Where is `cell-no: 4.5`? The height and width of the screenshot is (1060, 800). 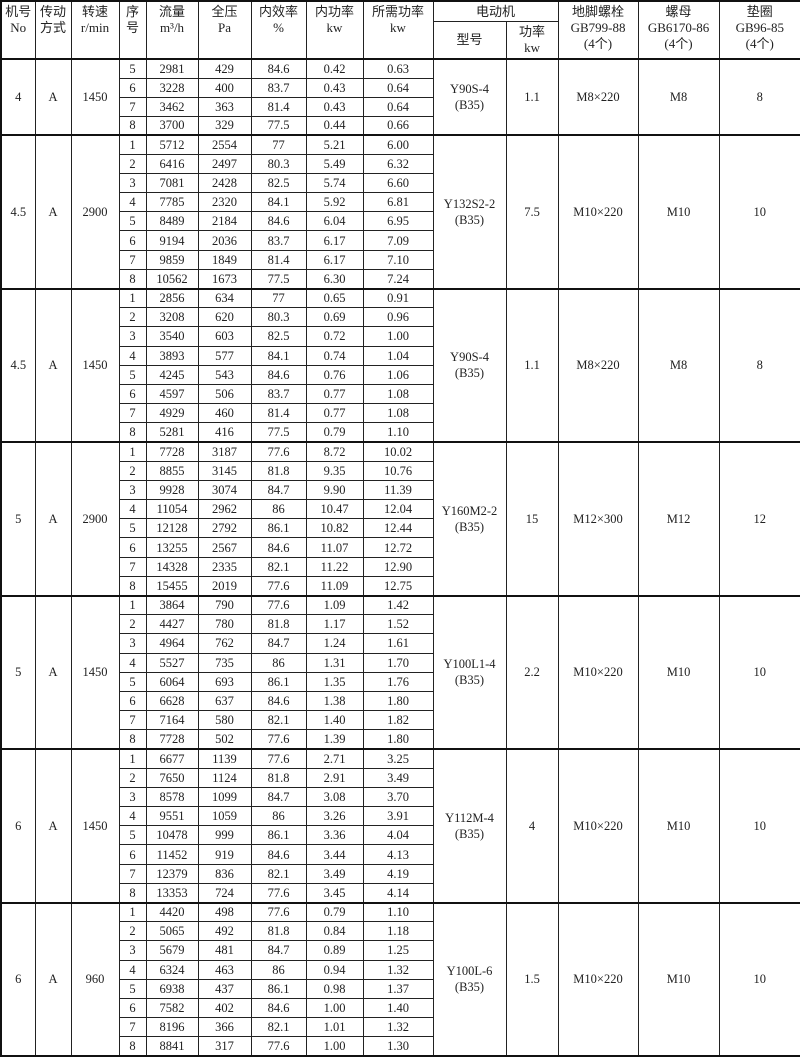
cell-no: 4.5 is located at coordinates (18, 365).